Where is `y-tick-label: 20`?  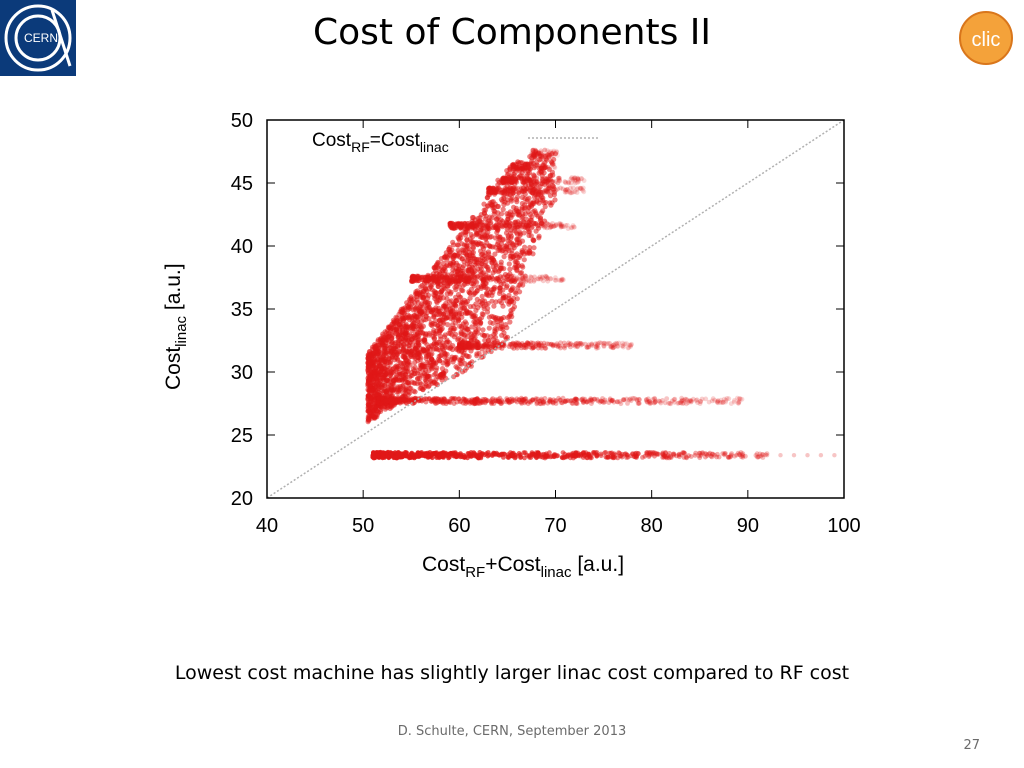 y-tick-label: 20 is located at coordinates (242, 499).